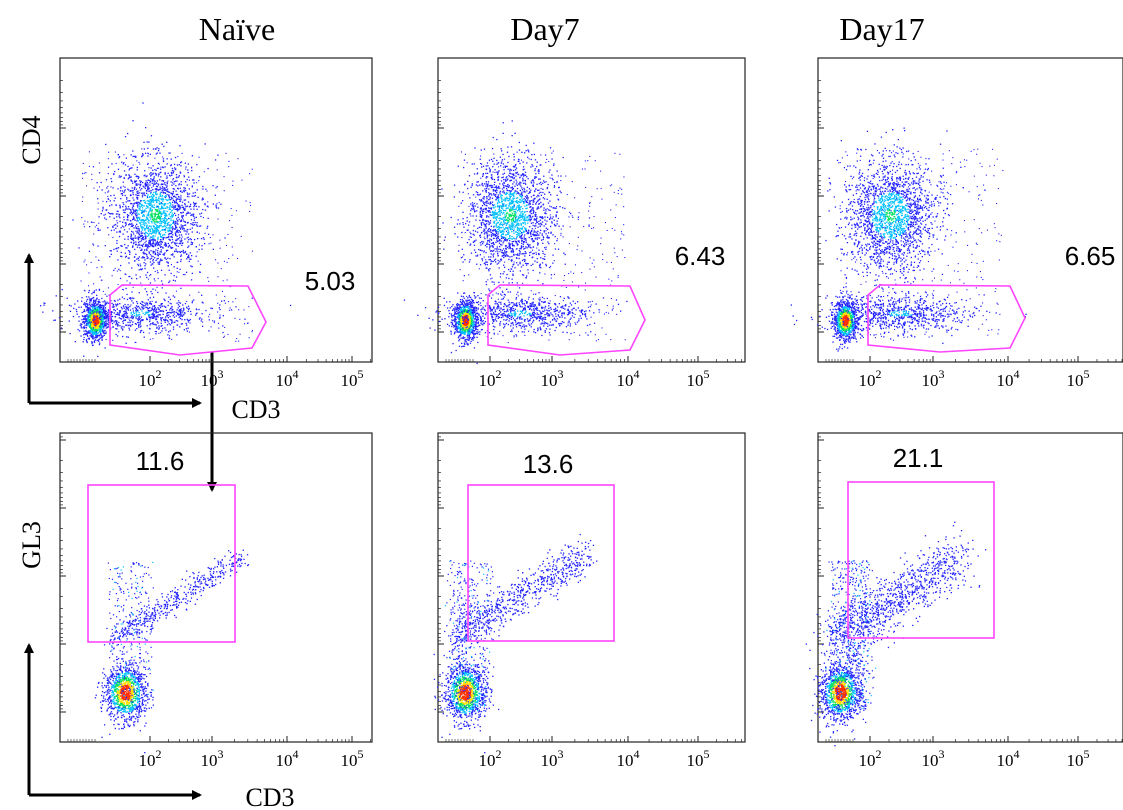 This screenshot has height=810, width=1123. Describe the element at coordinates (918, 458) in the screenshot. I see `gate-percentage: 21.1` at that location.